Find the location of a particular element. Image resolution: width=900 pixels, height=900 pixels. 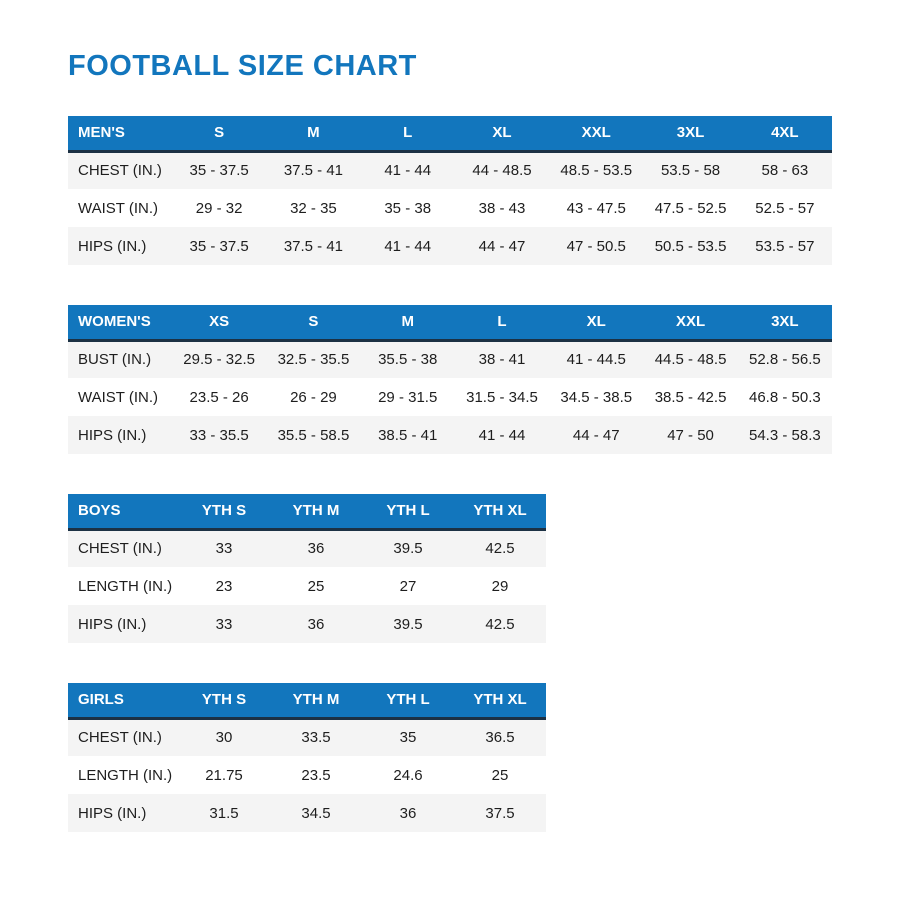

womens-cell: 29.5 - 32.5 is located at coordinates (219, 360).